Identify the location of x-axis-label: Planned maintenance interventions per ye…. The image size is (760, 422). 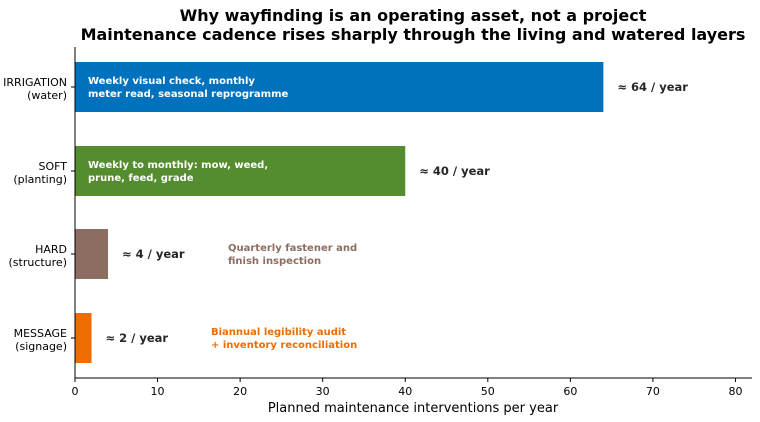
(413, 408).